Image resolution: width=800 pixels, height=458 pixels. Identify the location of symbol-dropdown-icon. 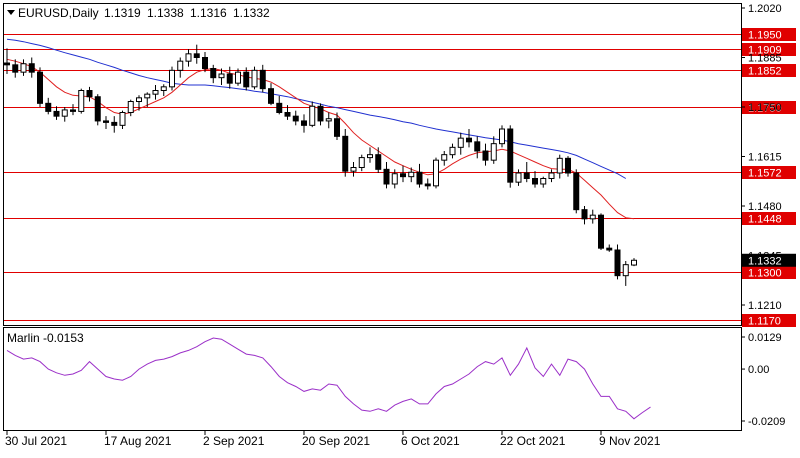
(11, 12).